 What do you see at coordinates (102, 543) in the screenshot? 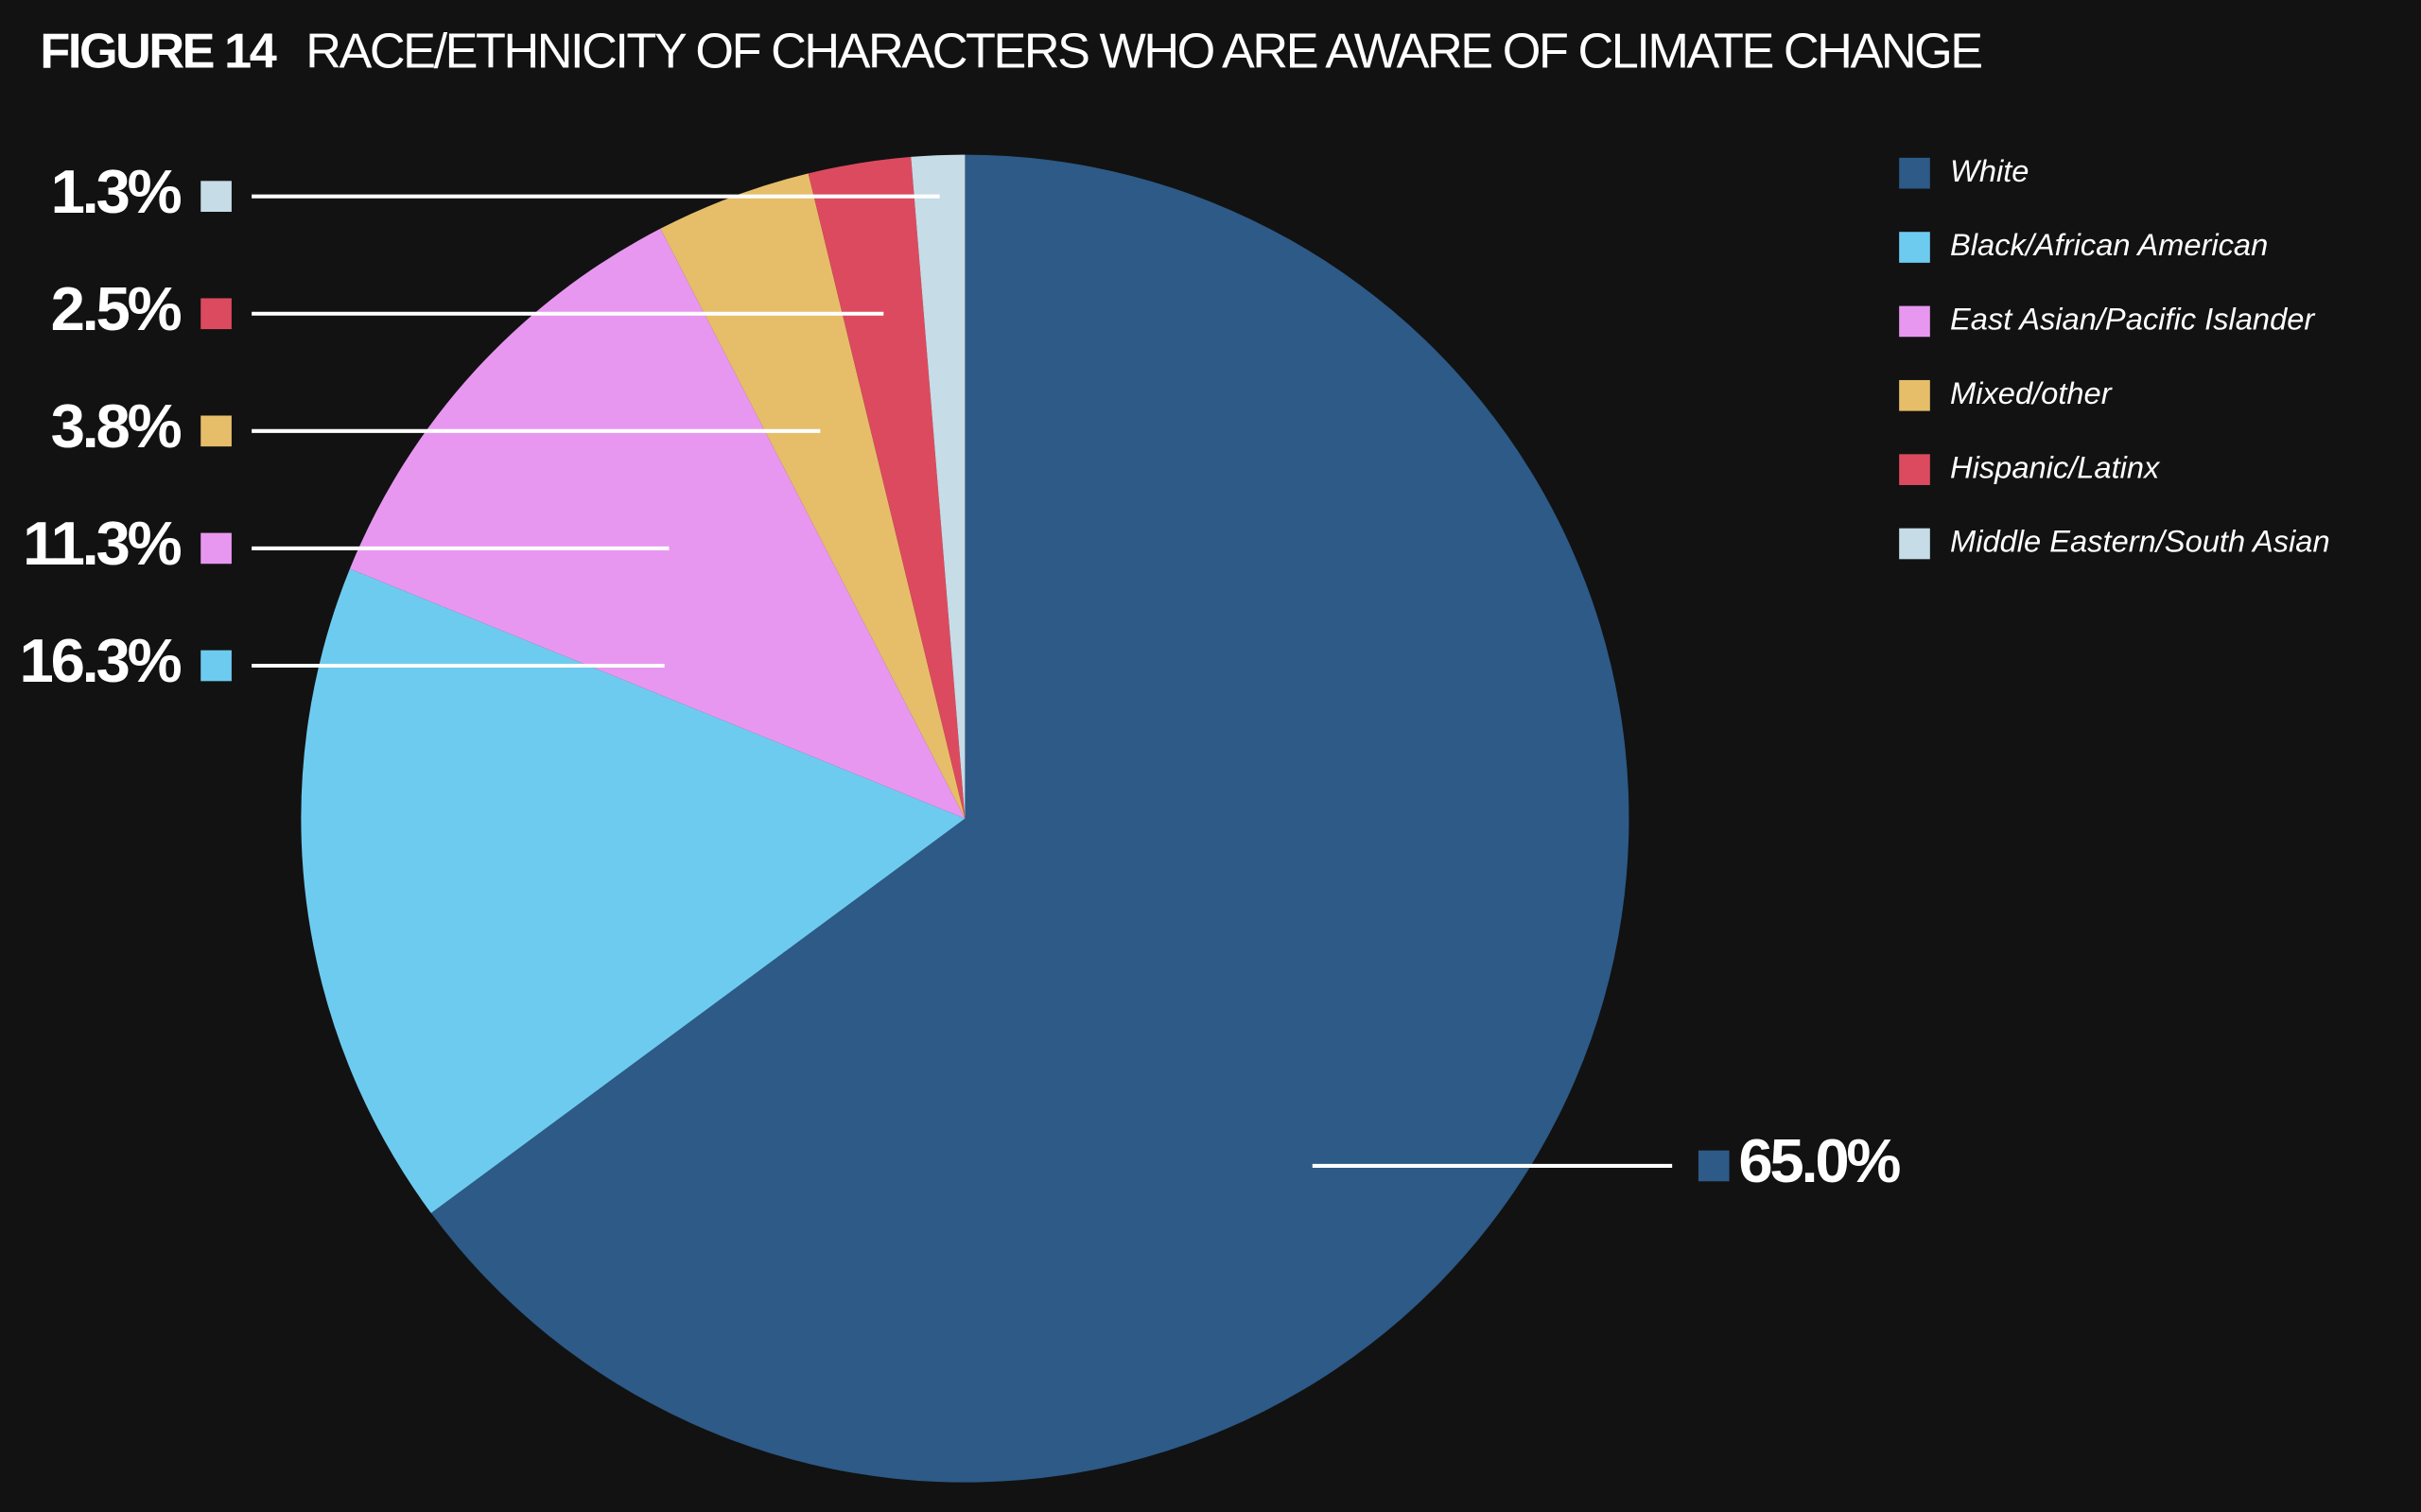
I see `value-label: 11.3%` at bounding box center [102, 543].